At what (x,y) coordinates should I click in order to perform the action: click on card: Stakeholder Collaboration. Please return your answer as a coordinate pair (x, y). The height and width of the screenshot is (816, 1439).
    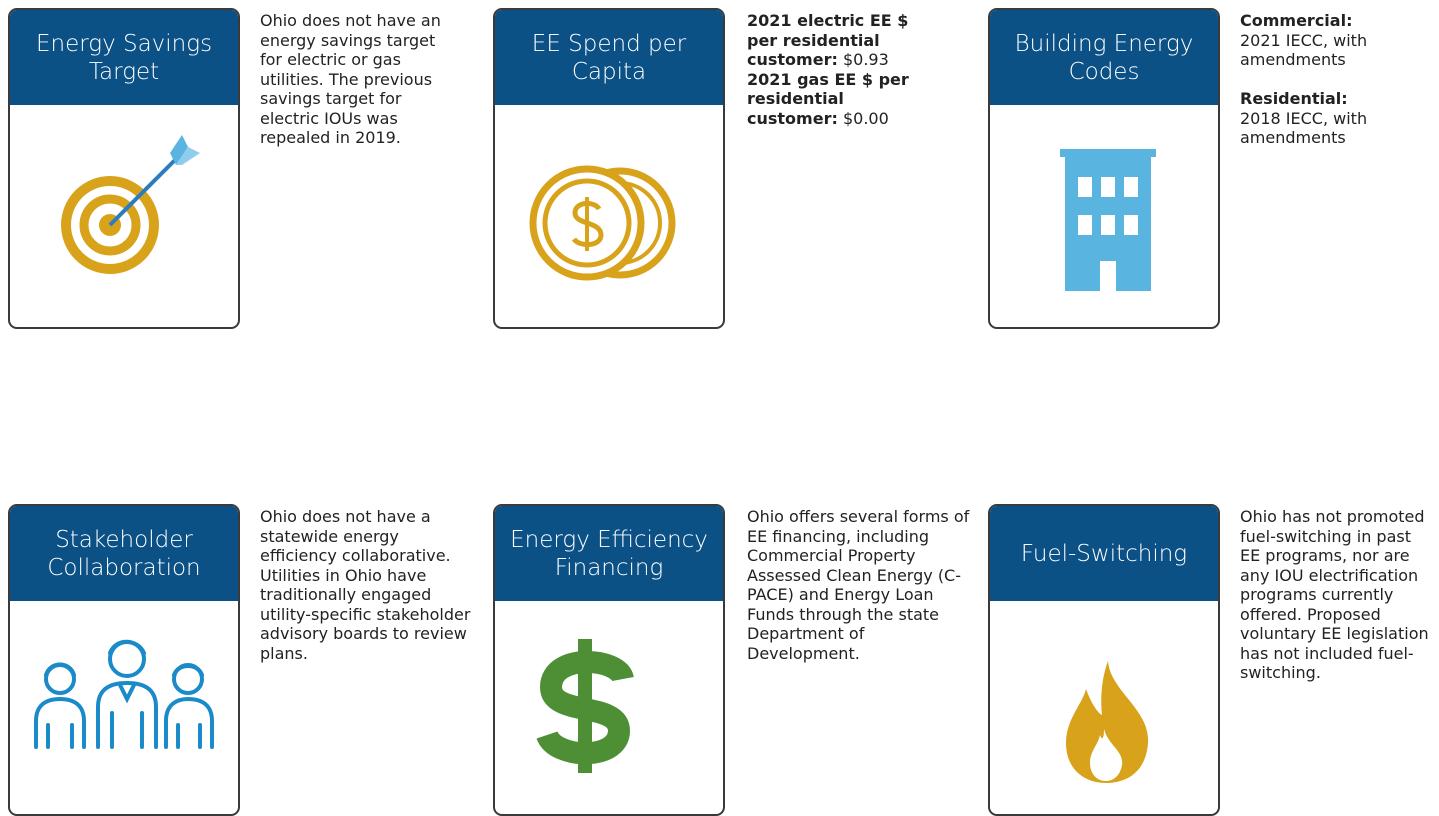
    Looking at the image, I should click on (124, 660).